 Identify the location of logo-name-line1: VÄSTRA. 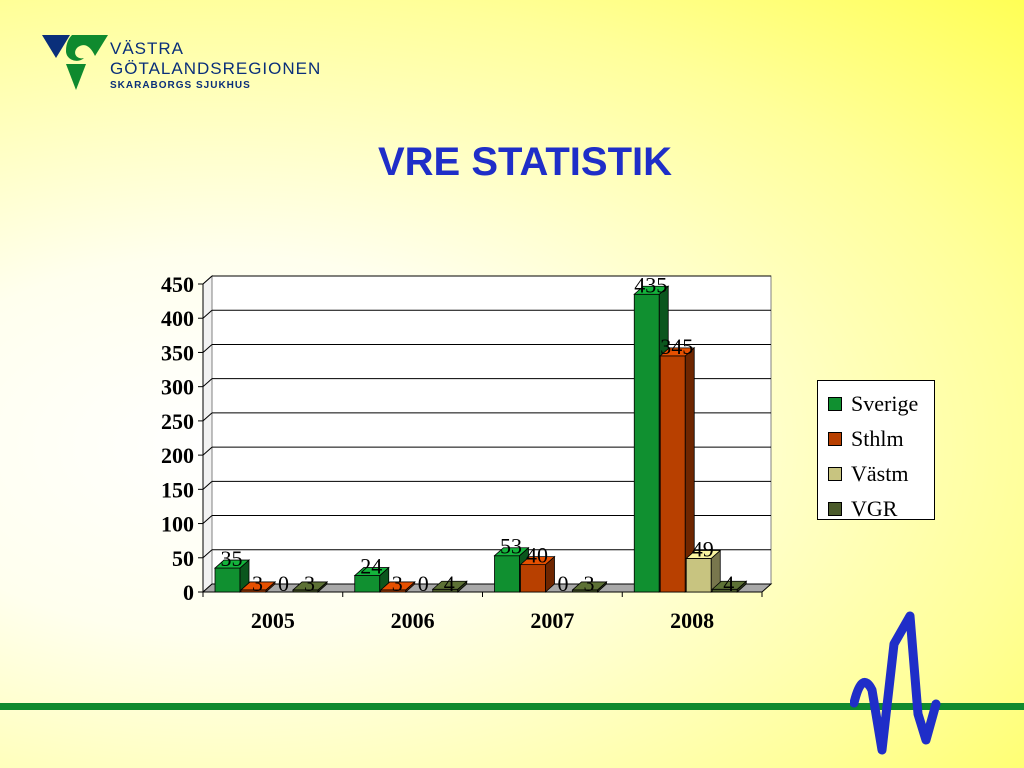
(147, 48).